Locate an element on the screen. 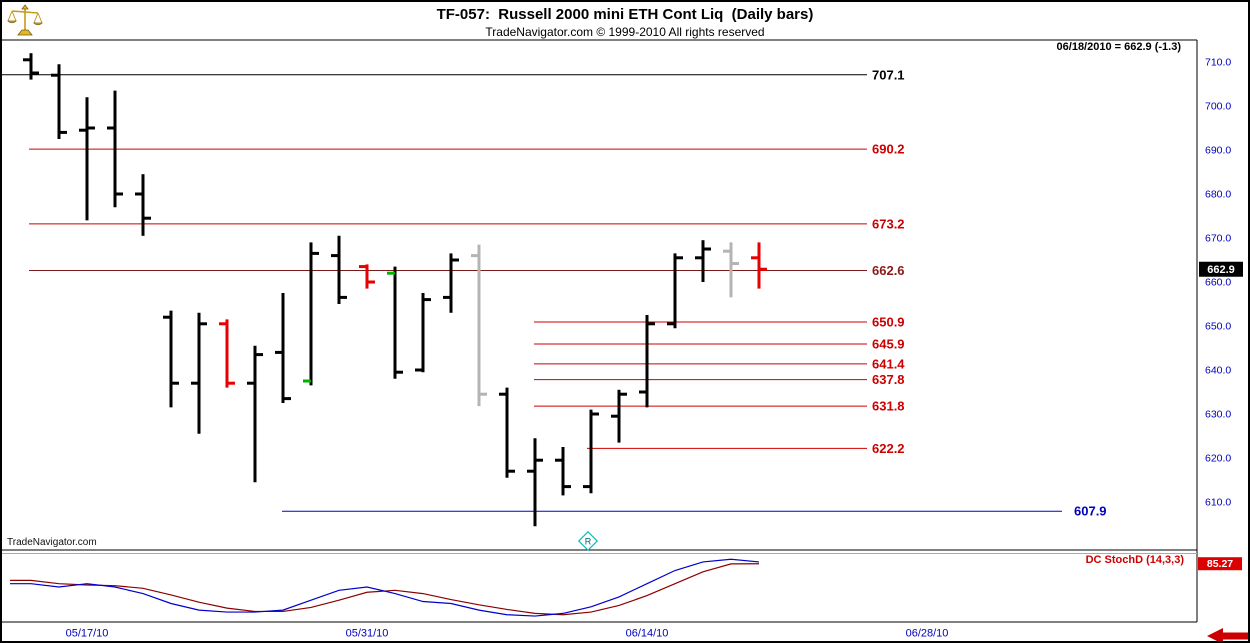 The height and width of the screenshot is (643, 1250). y-tick-label: 660.0 is located at coordinates (1218, 283).